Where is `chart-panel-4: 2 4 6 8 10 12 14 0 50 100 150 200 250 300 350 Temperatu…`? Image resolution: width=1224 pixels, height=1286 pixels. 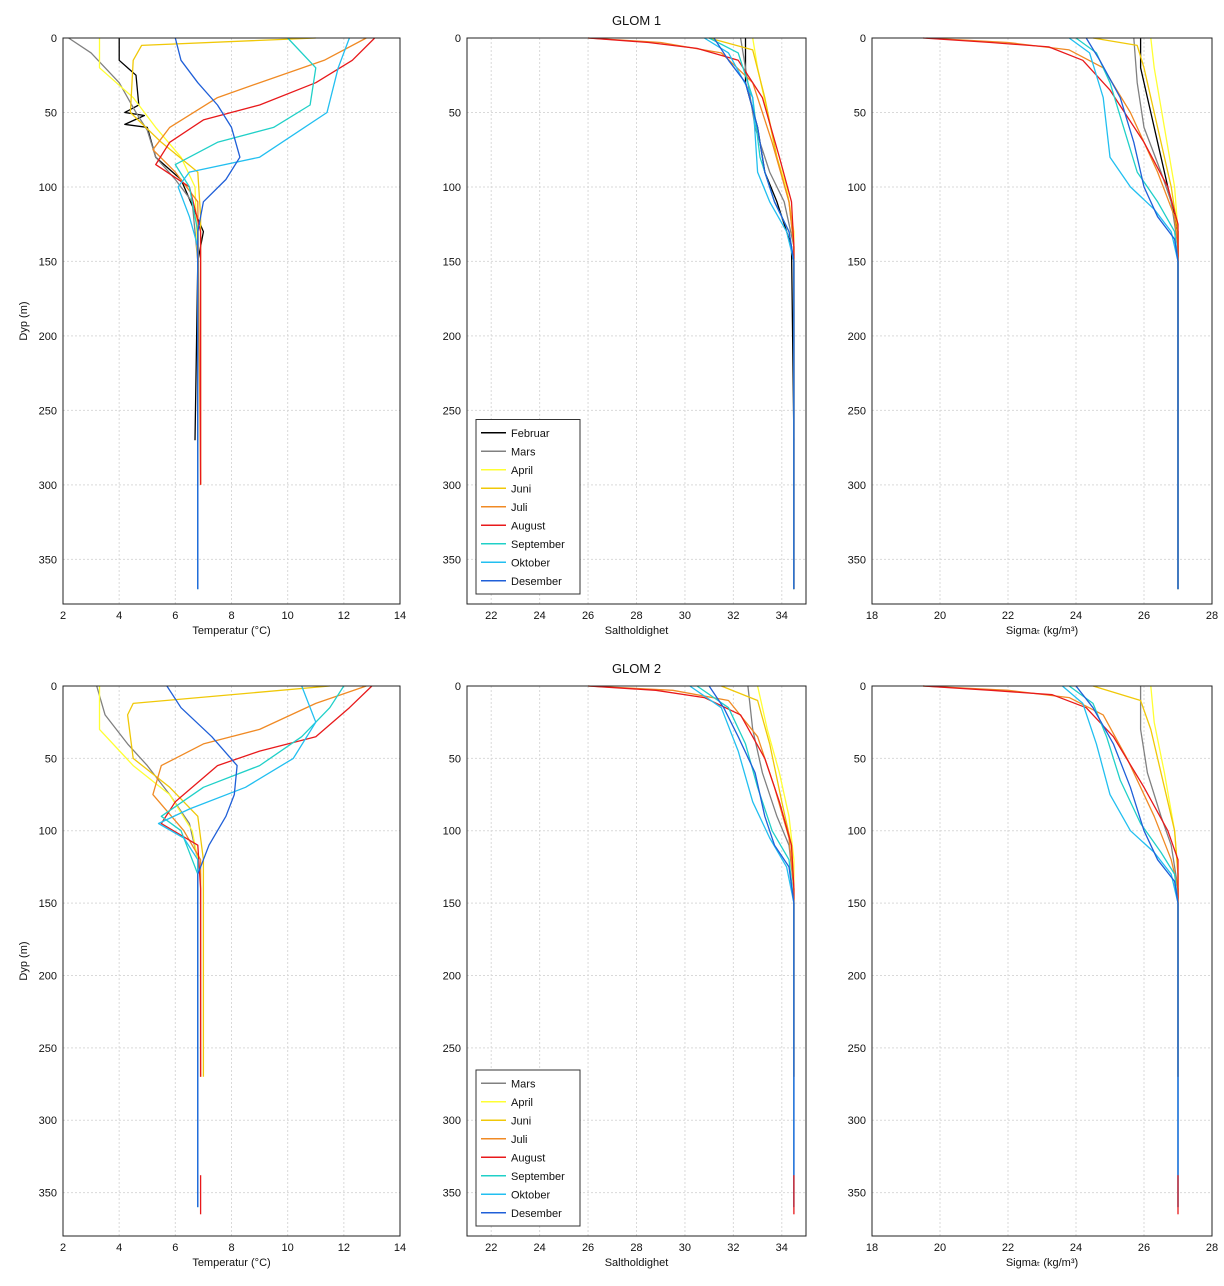
chart-panel-4: 2 4 6 8 10 12 14 0 50 100 150 200 250 300 350 Temperatu… is located at coordinates (212, 975).